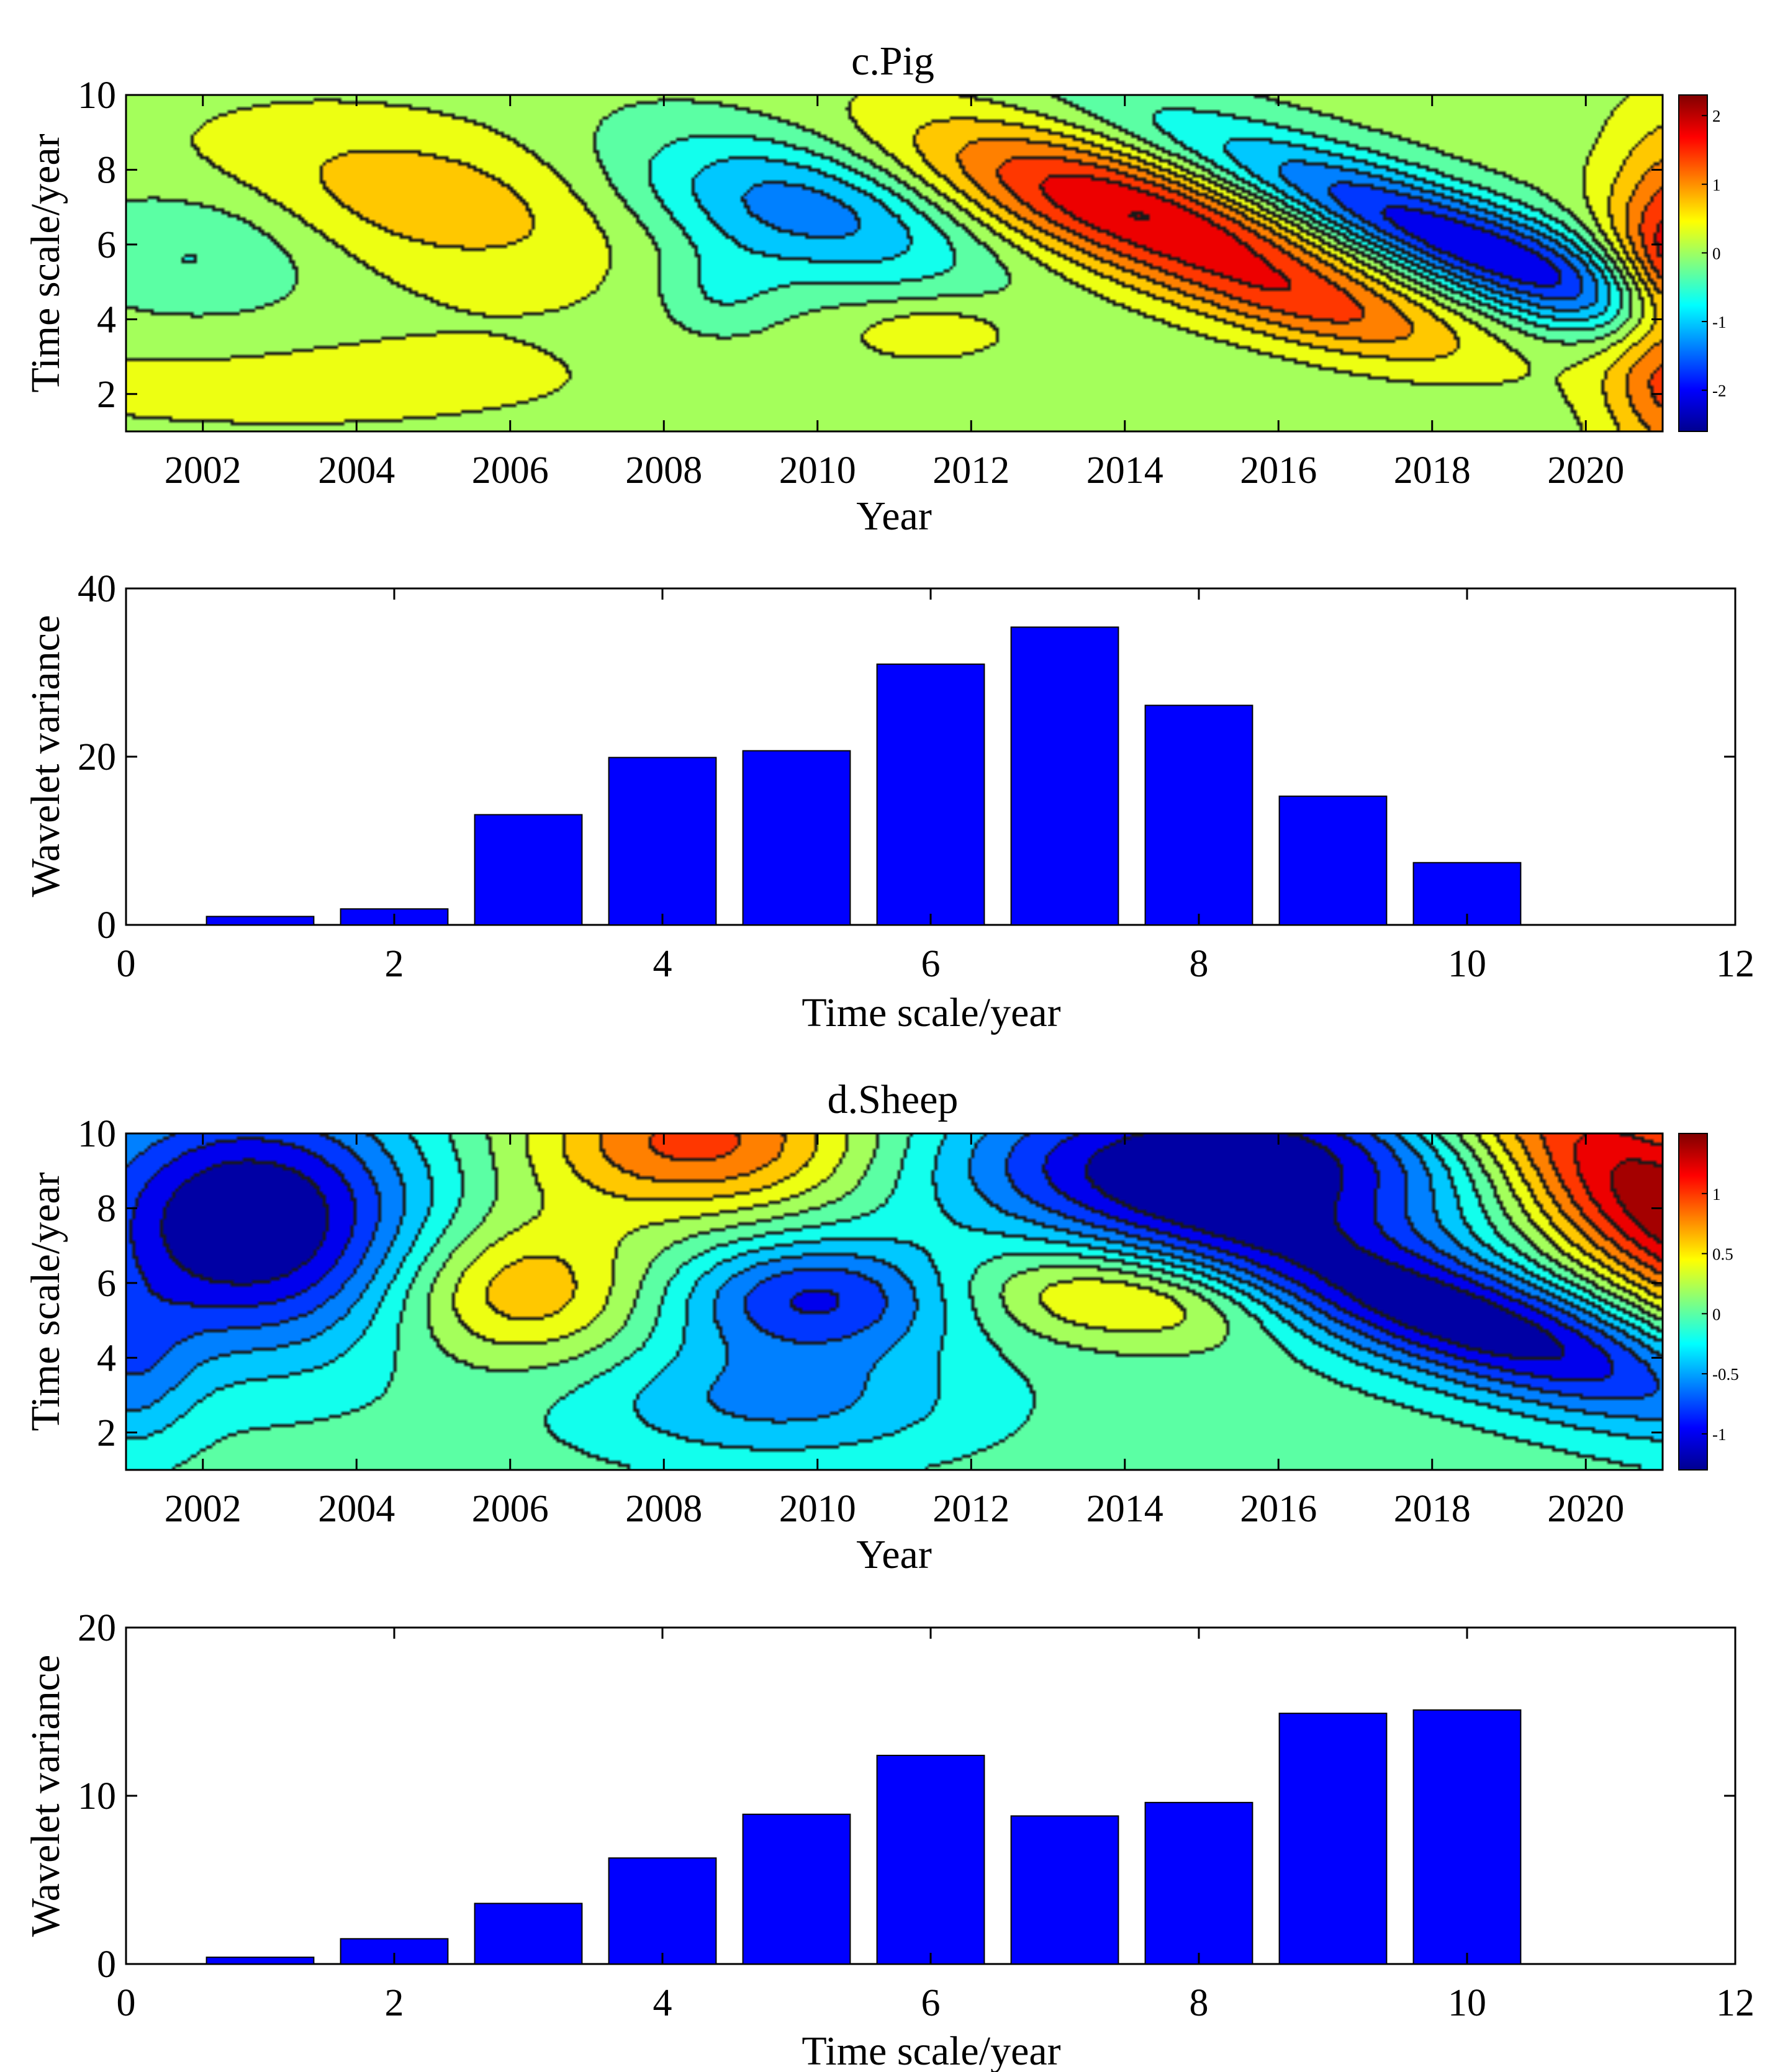 Image resolution: width=1775 pixels, height=2072 pixels. What do you see at coordinates (45, 262) in the screenshot?
I see `pig-contour-ylabel: Time scale/year` at bounding box center [45, 262].